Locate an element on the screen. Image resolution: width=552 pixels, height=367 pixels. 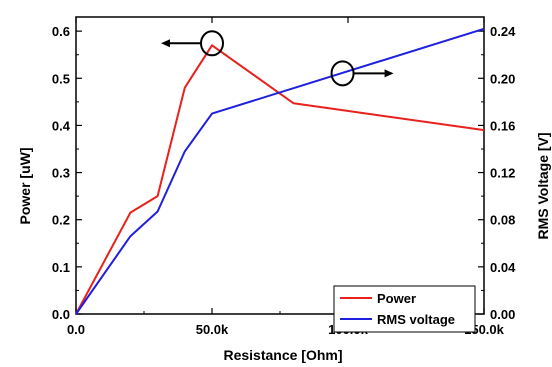
annotation-circle is located at coordinates (212, 43).